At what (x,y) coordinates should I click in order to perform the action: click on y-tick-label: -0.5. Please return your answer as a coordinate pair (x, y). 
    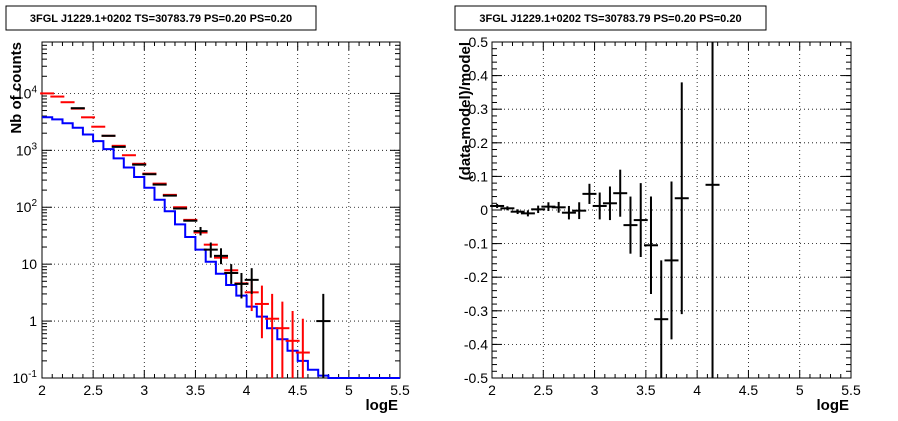
    Looking at the image, I should click on (476, 378).